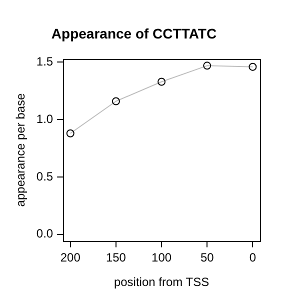  I want to click on y-tick-label: 1.5, so click(45, 61).